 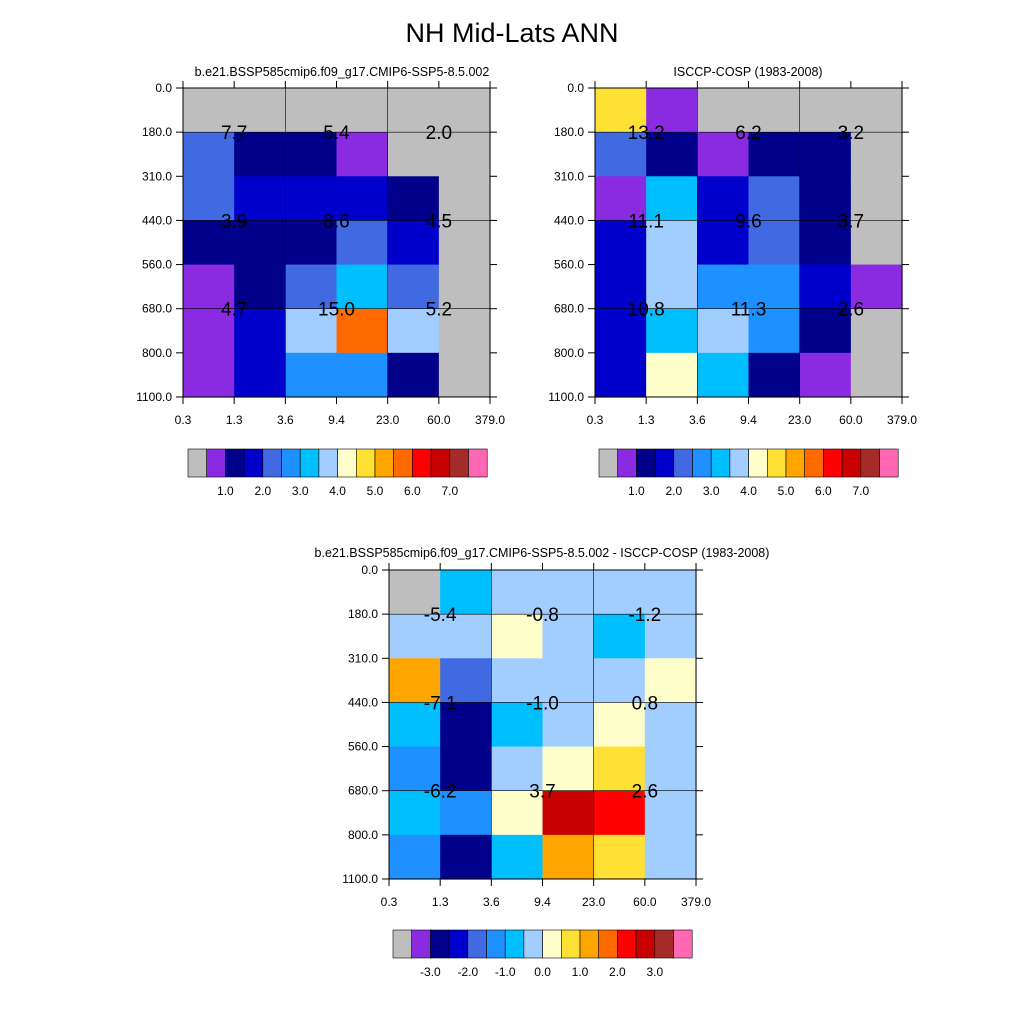 I want to click on x-tick-label: 23.0, so click(x=594, y=902).